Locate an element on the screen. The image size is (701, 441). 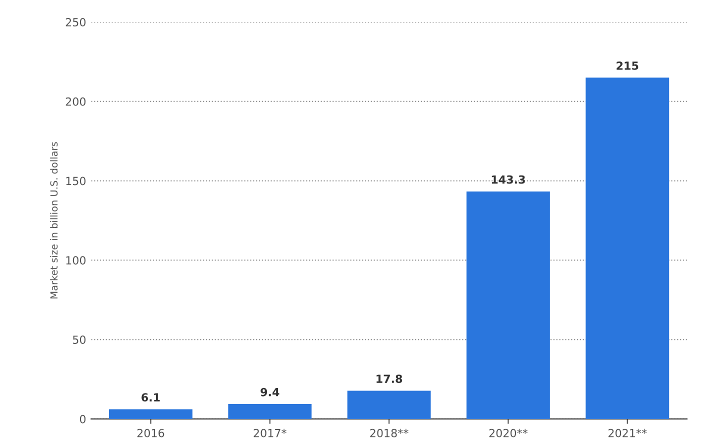
x-tick-label: 2021** is located at coordinates (627, 433).